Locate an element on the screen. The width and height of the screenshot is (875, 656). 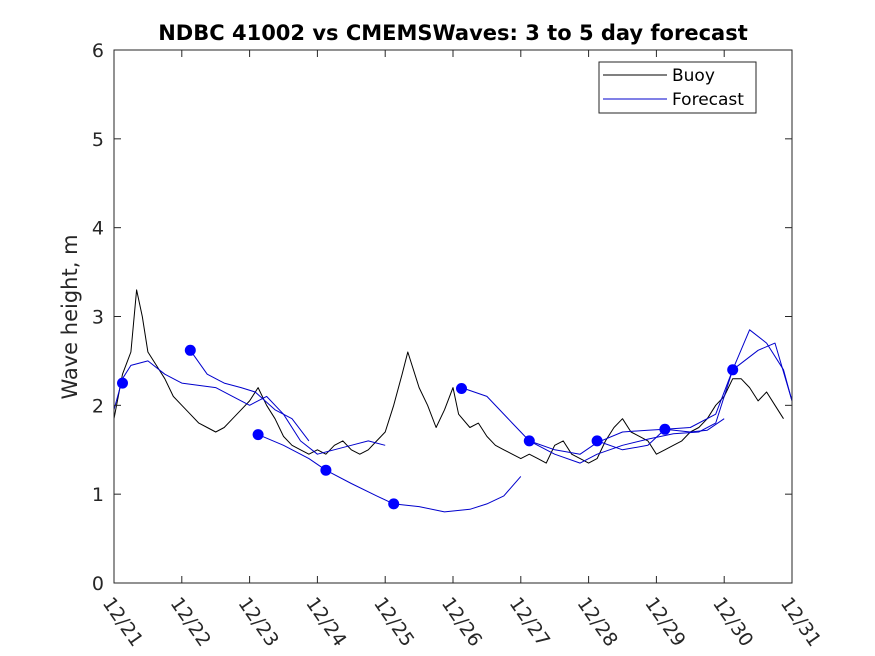
legend-box is located at coordinates (677, 87).